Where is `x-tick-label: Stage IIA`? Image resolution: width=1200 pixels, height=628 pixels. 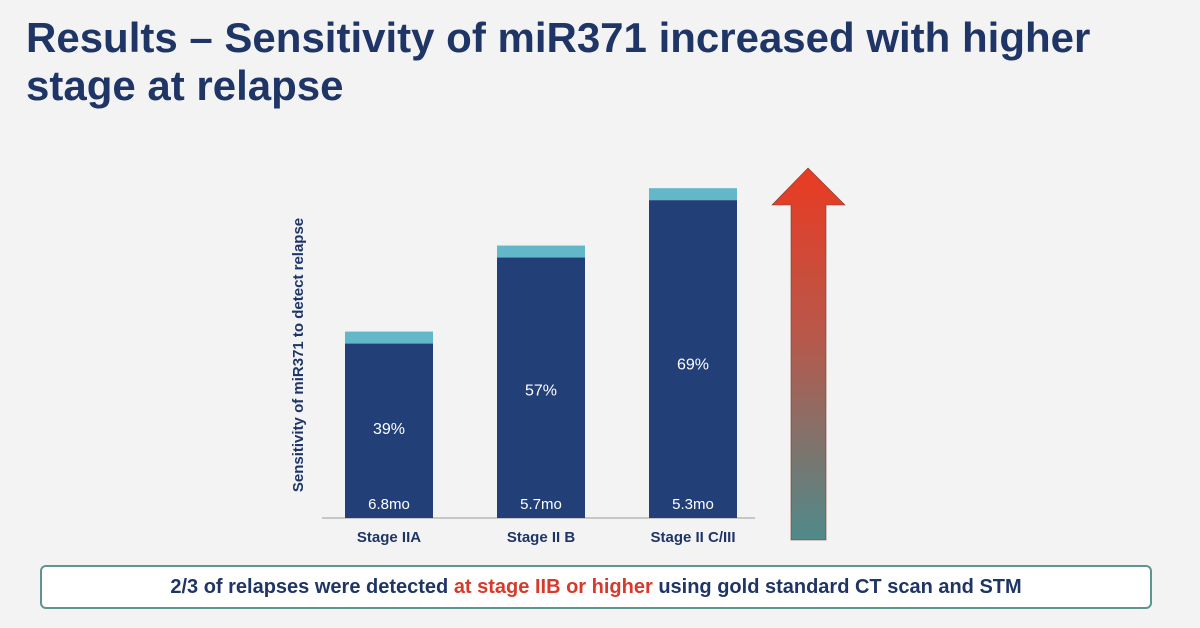
x-tick-label: Stage IIA is located at coordinates (389, 537).